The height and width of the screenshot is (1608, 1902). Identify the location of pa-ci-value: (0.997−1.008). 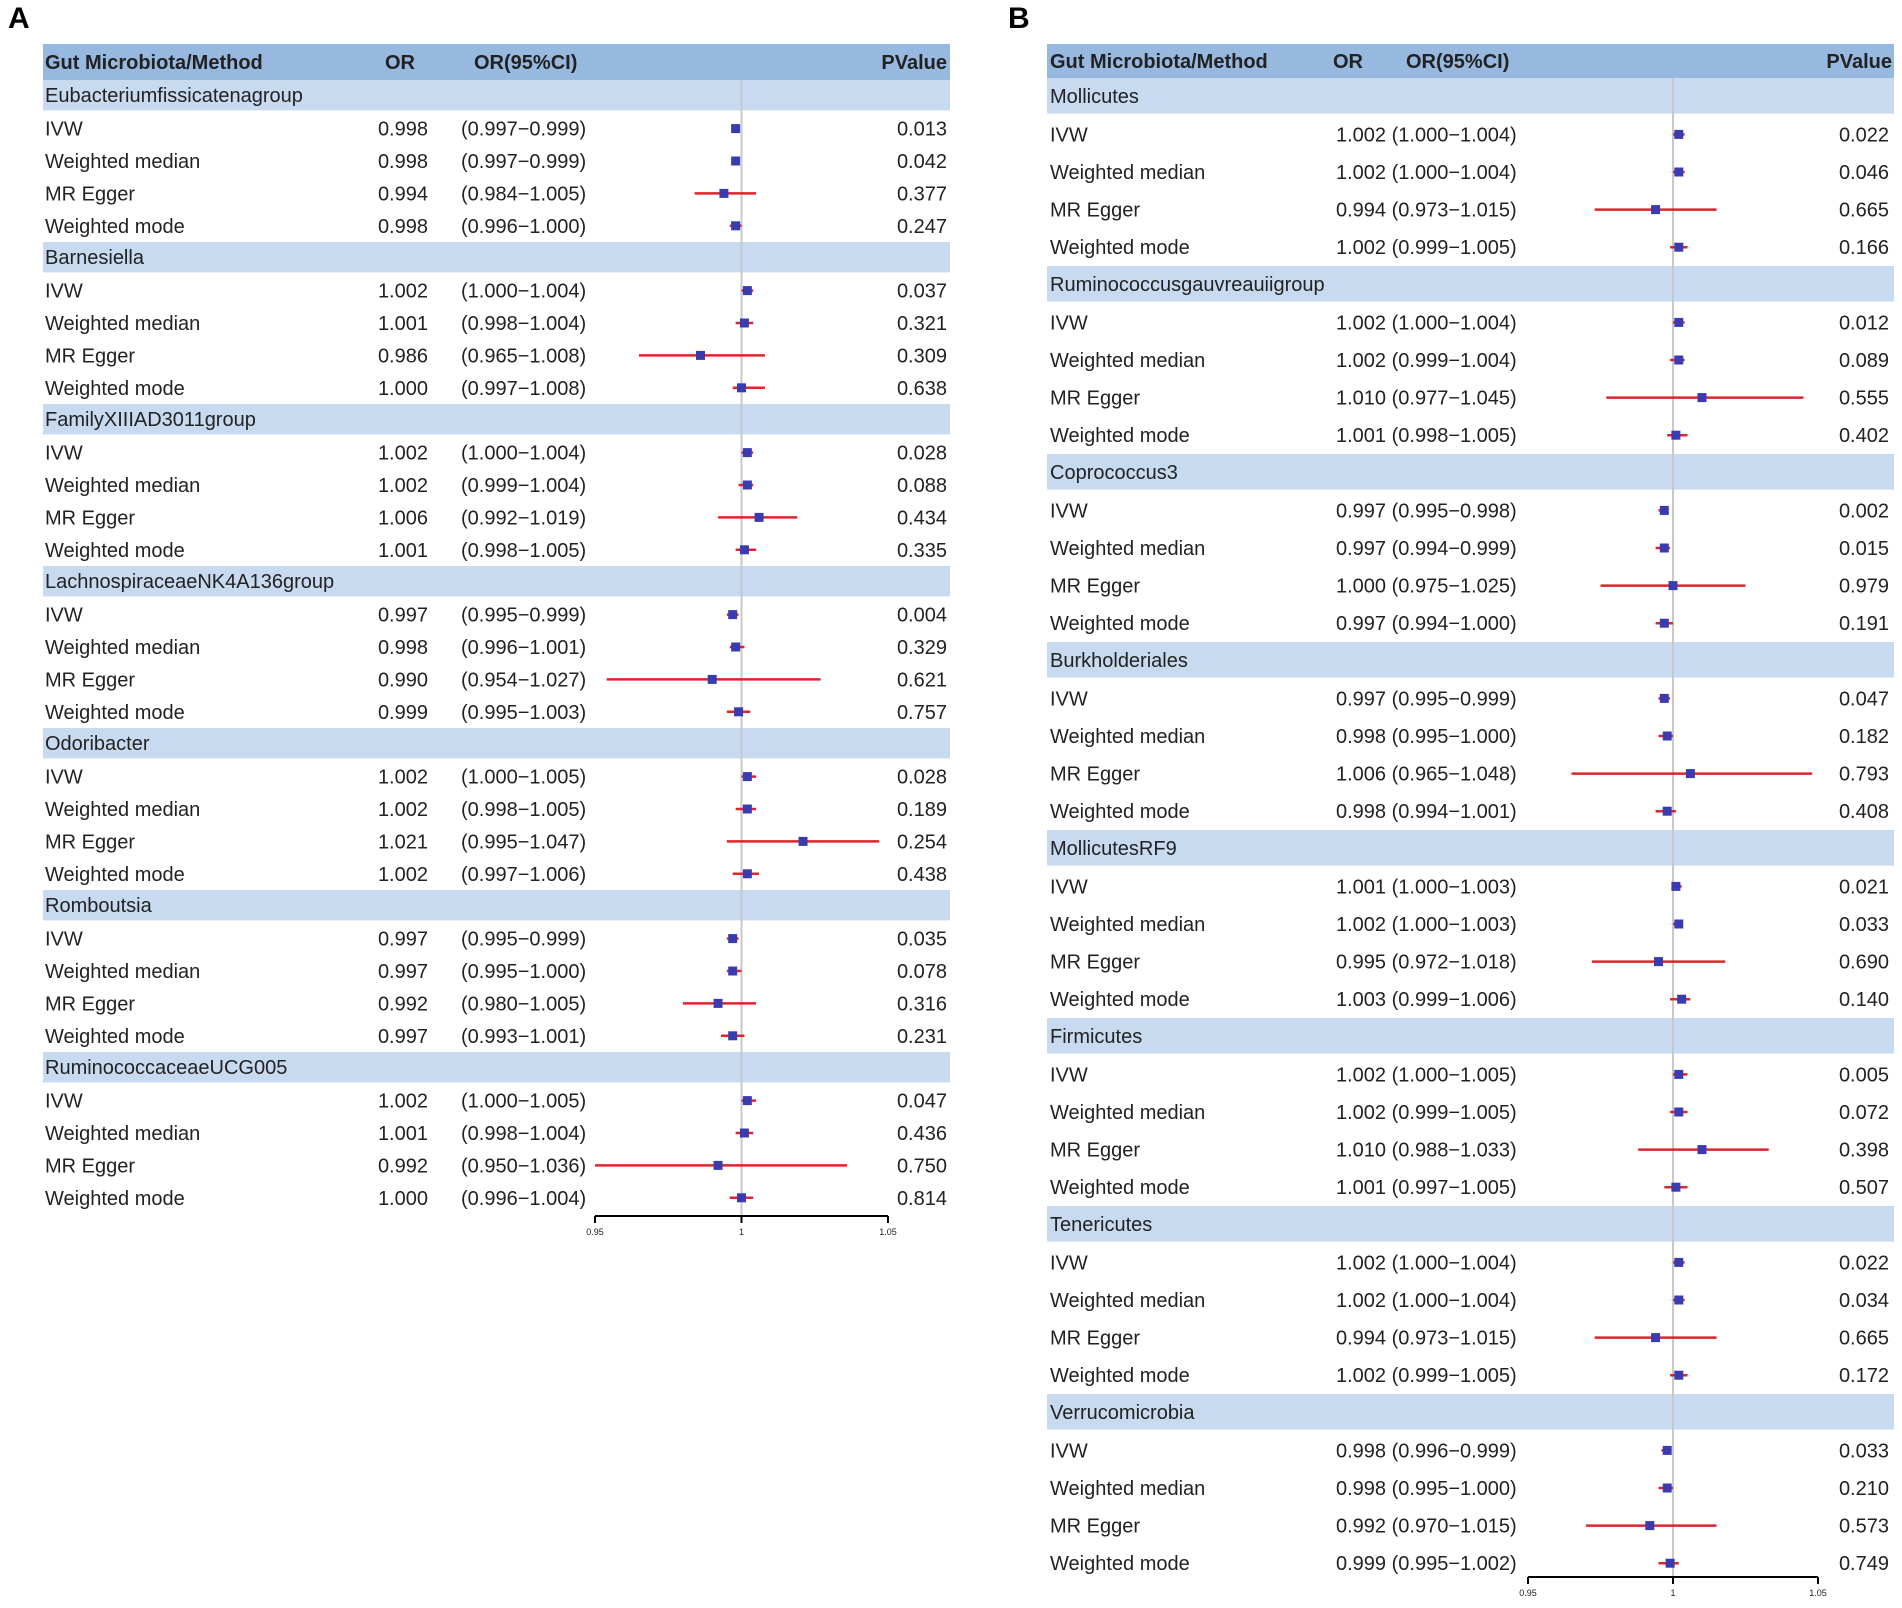
(523, 389).